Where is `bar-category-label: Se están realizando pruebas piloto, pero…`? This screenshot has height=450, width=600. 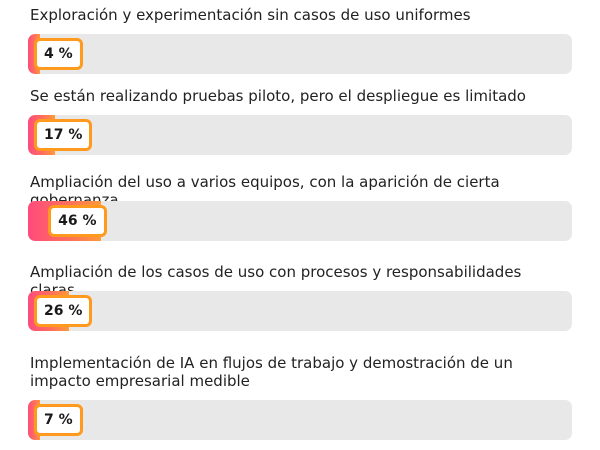
bar-category-label: Se están realizando pruebas piloto, pero… is located at coordinates (278, 96).